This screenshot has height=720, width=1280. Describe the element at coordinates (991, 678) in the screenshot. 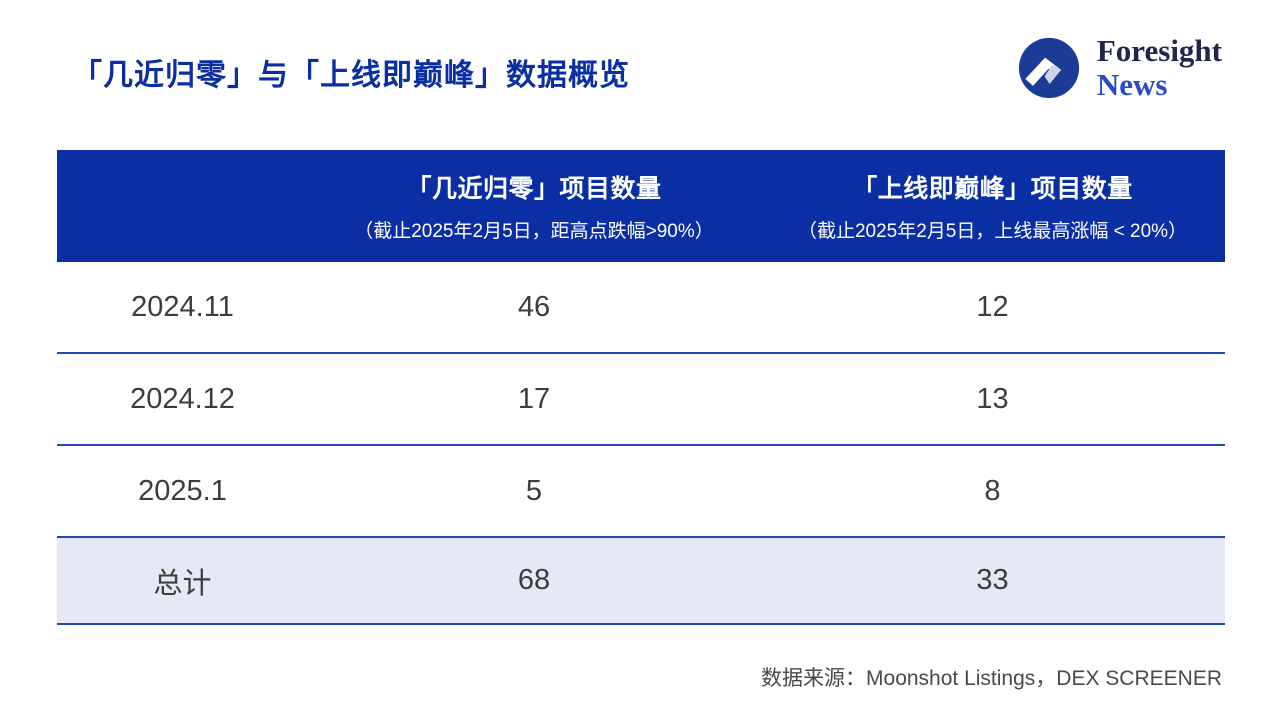

I see `data-source-note: 数据来源：Moonshot Listings，DEX SCREENER` at that location.